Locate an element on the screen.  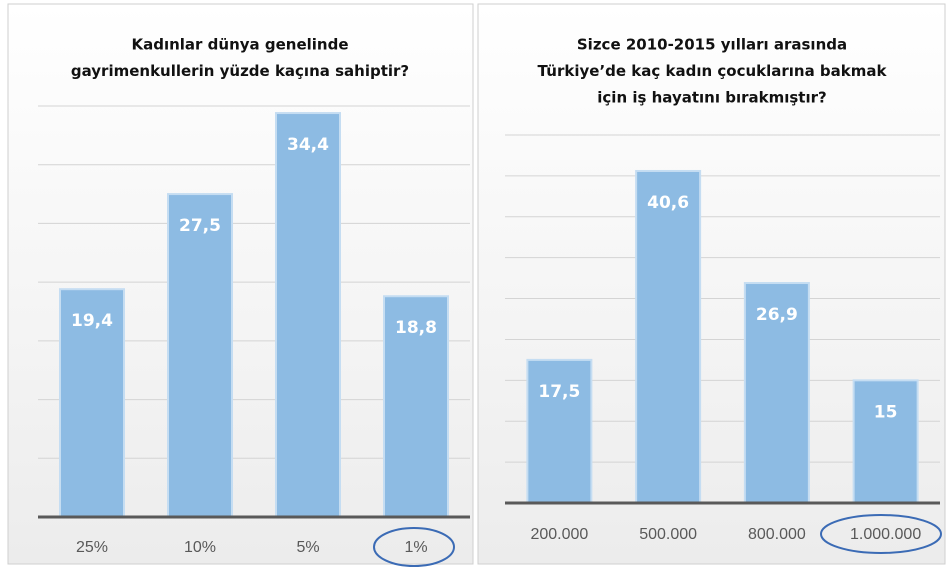
x-tick-label: 1.000.000 is located at coordinates (885, 534).